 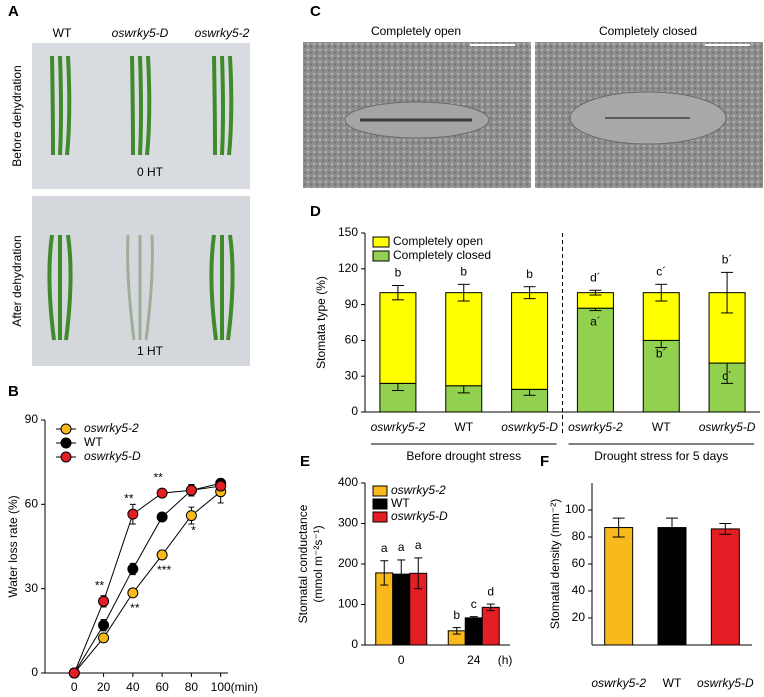 I want to click on legend-label: Completely closed, so click(x=442, y=255).